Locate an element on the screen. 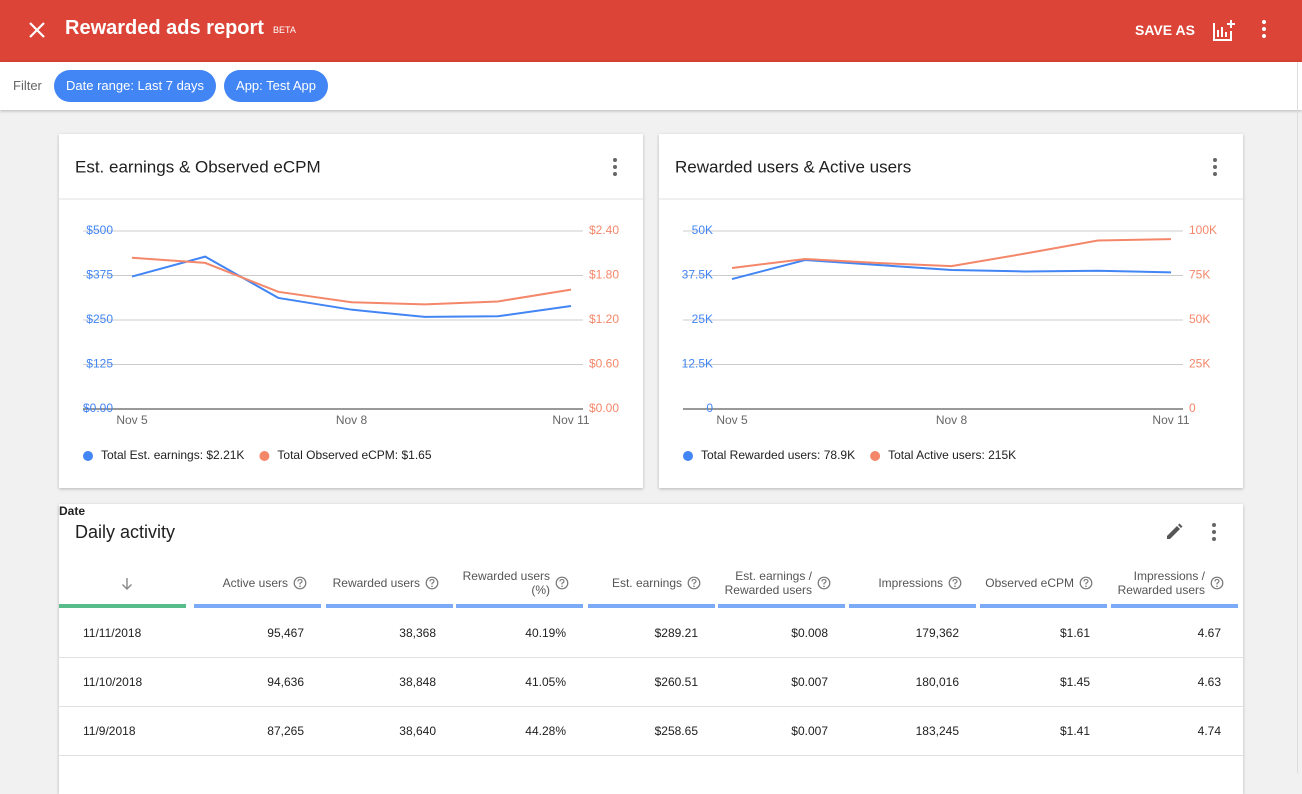 This screenshot has width=1302, height=794. table-cell: 44.28% is located at coordinates (545, 731).